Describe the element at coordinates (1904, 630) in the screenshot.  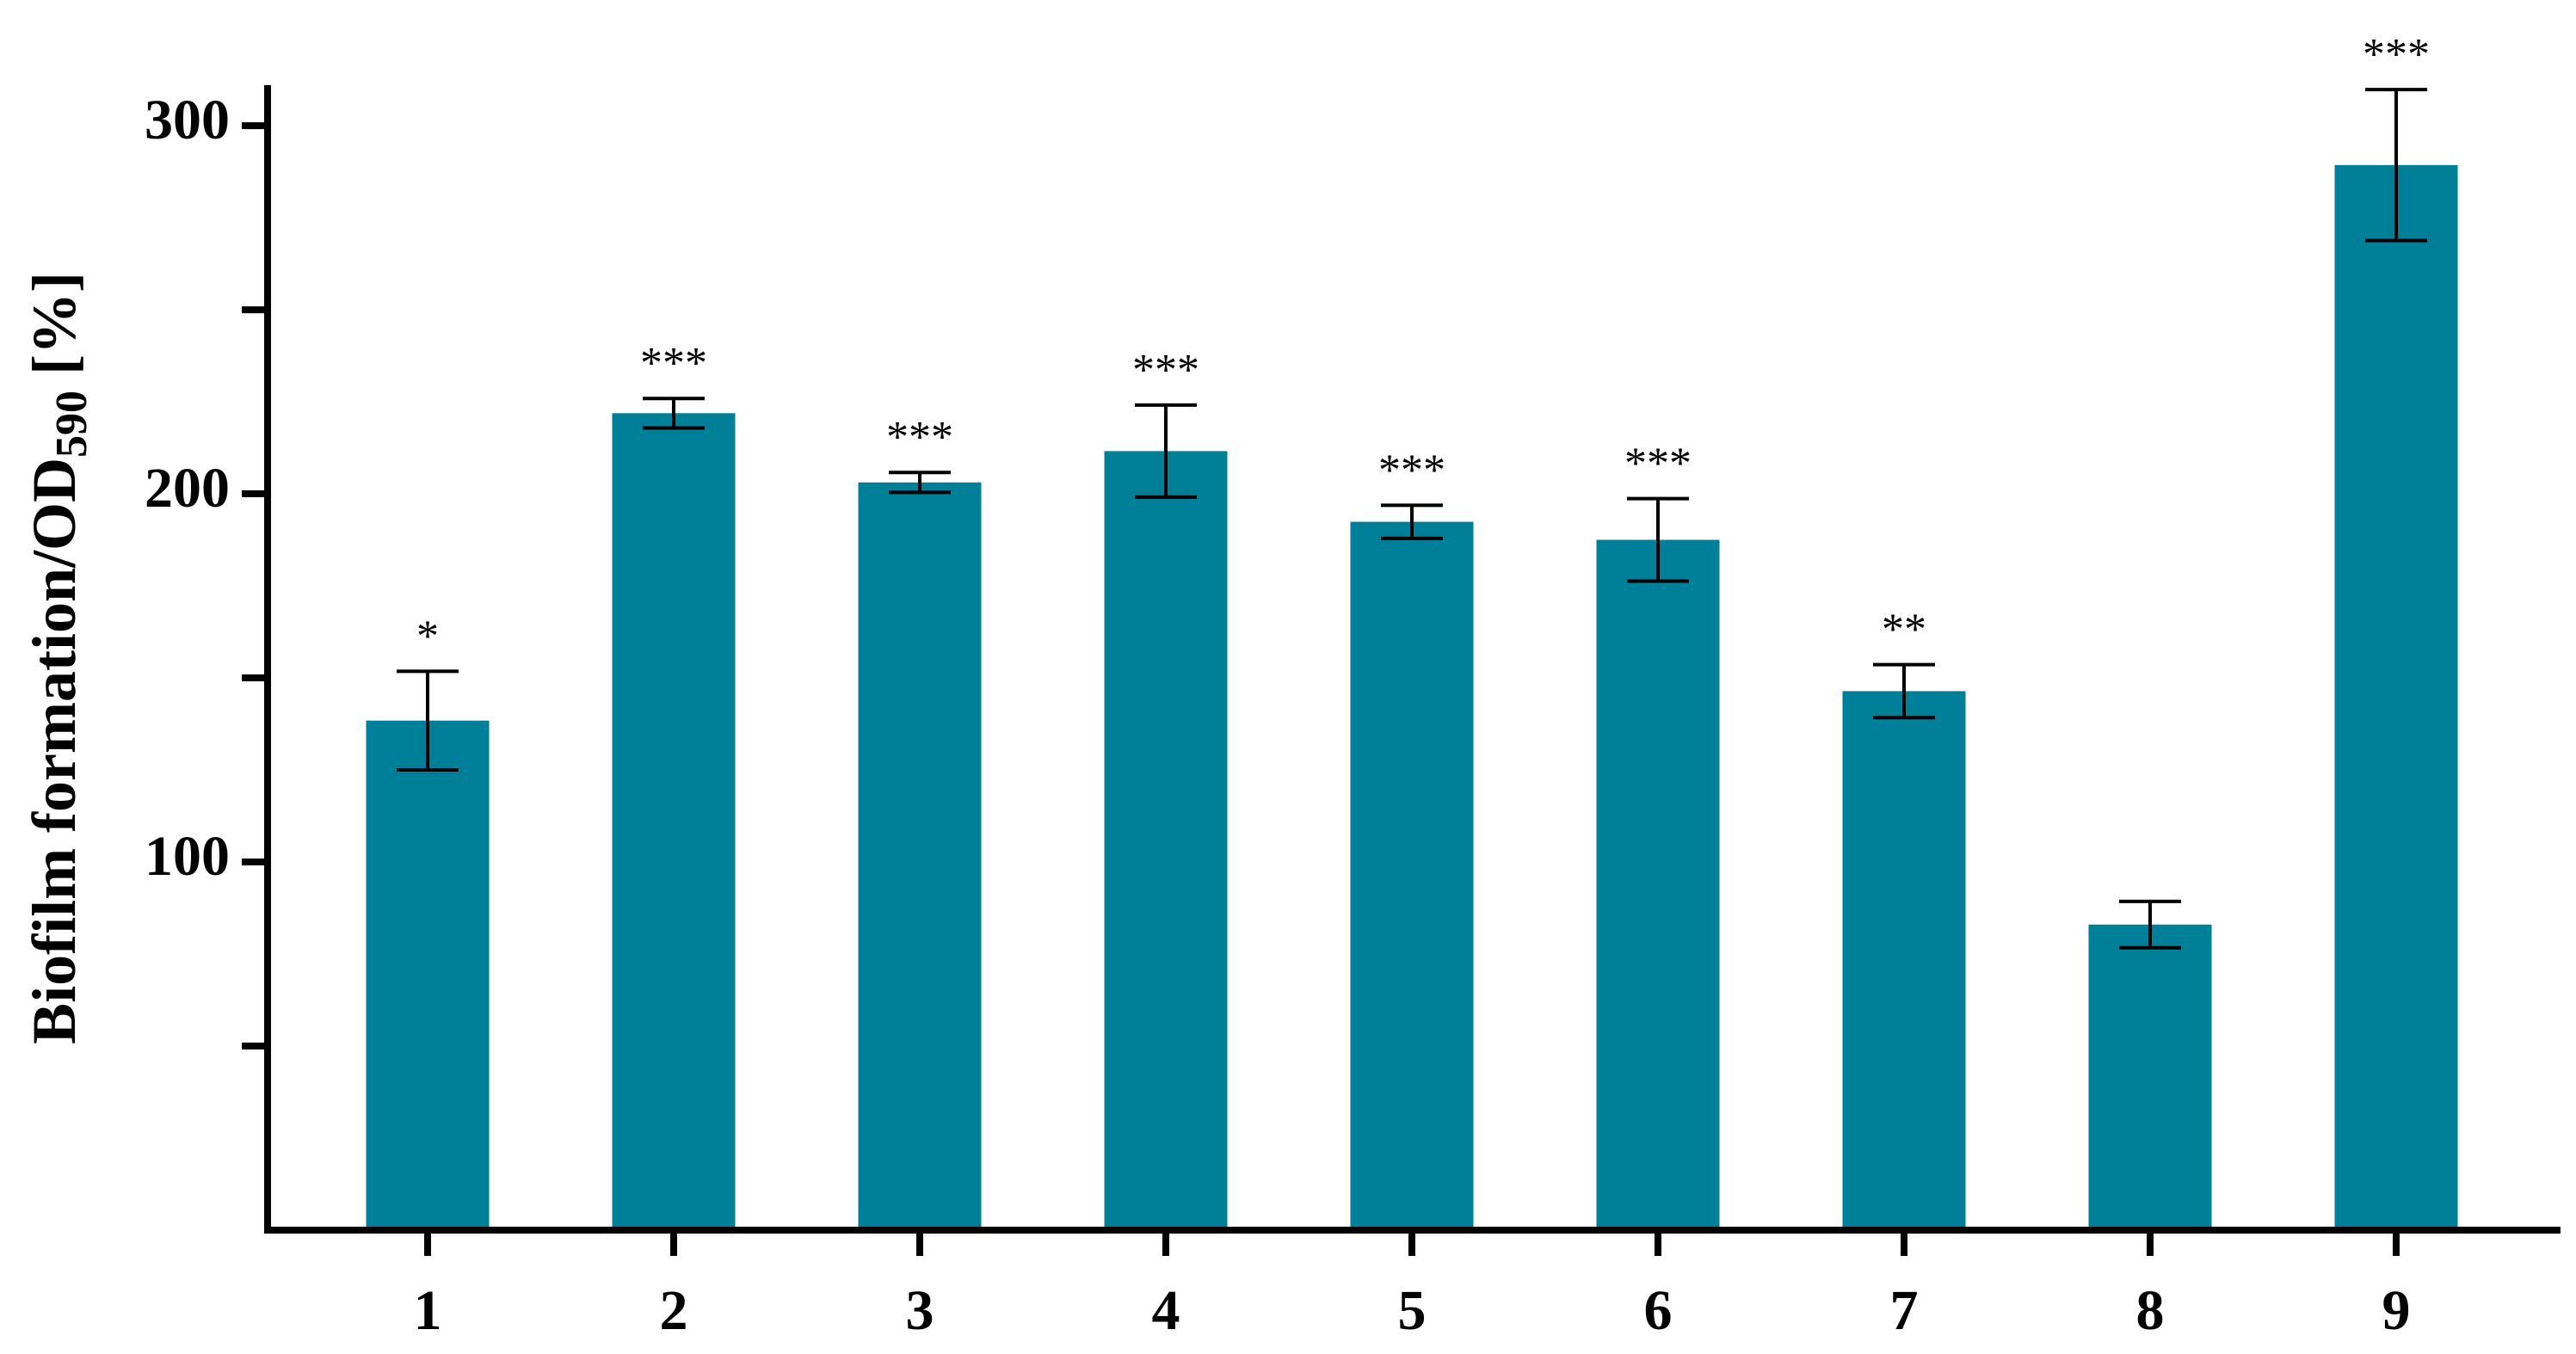
I see `significance-label: **` at that location.